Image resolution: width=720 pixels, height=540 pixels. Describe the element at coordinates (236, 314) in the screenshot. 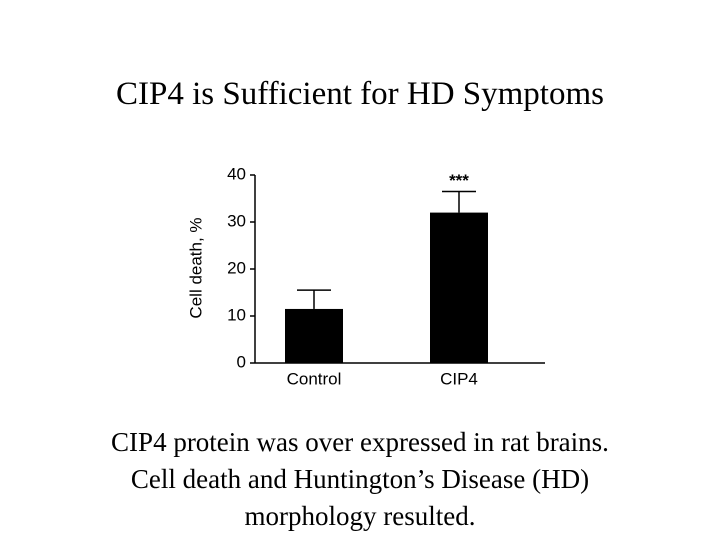

I see `y-tick-label: 10` at that location.